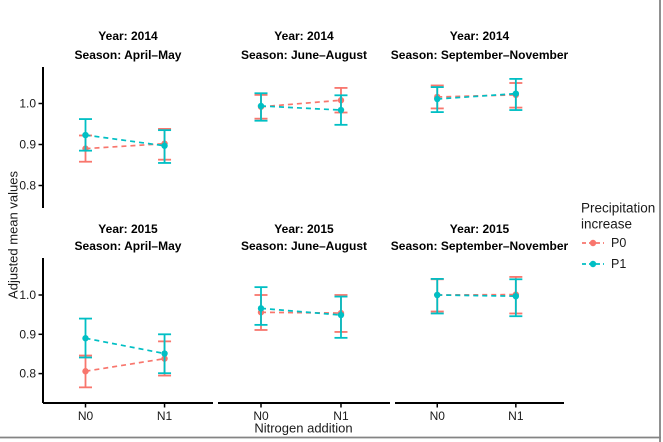  What do you see at coordinates (618, 243) in the screenshot?
I see `legend-label-P0: P0` at bounding box center [618, 243].